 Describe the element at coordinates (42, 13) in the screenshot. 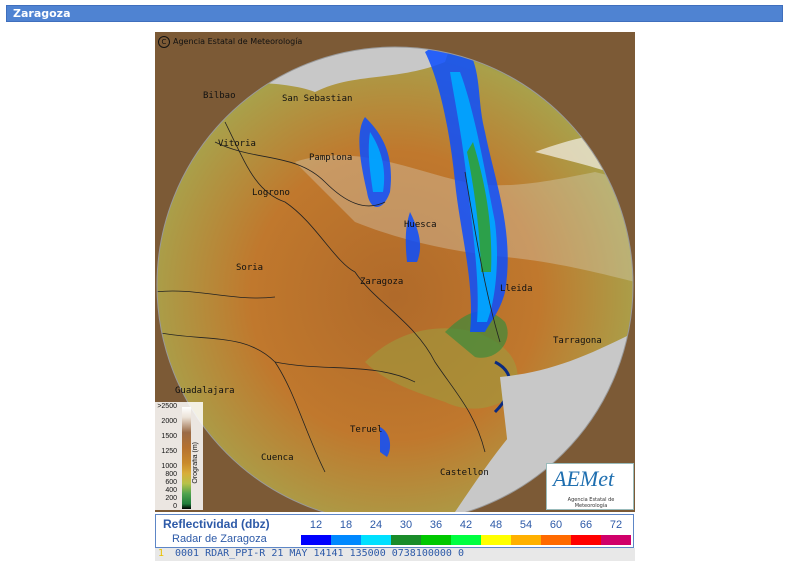

I see `page-title: Zaragoza` at that location.